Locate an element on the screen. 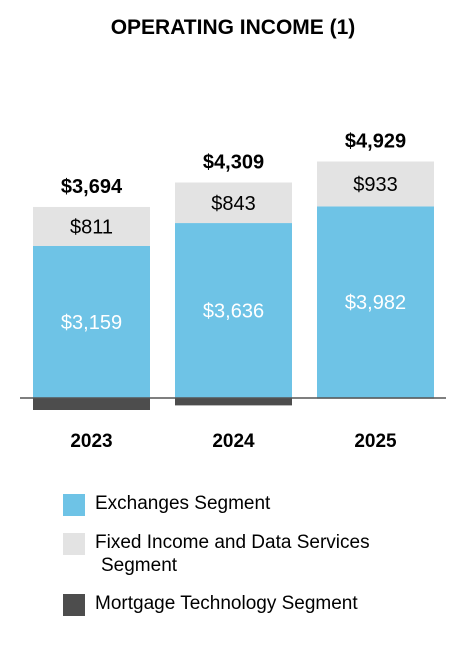  legend-label-fixed-income-line2: Segment is located at coordinates (139, 565).